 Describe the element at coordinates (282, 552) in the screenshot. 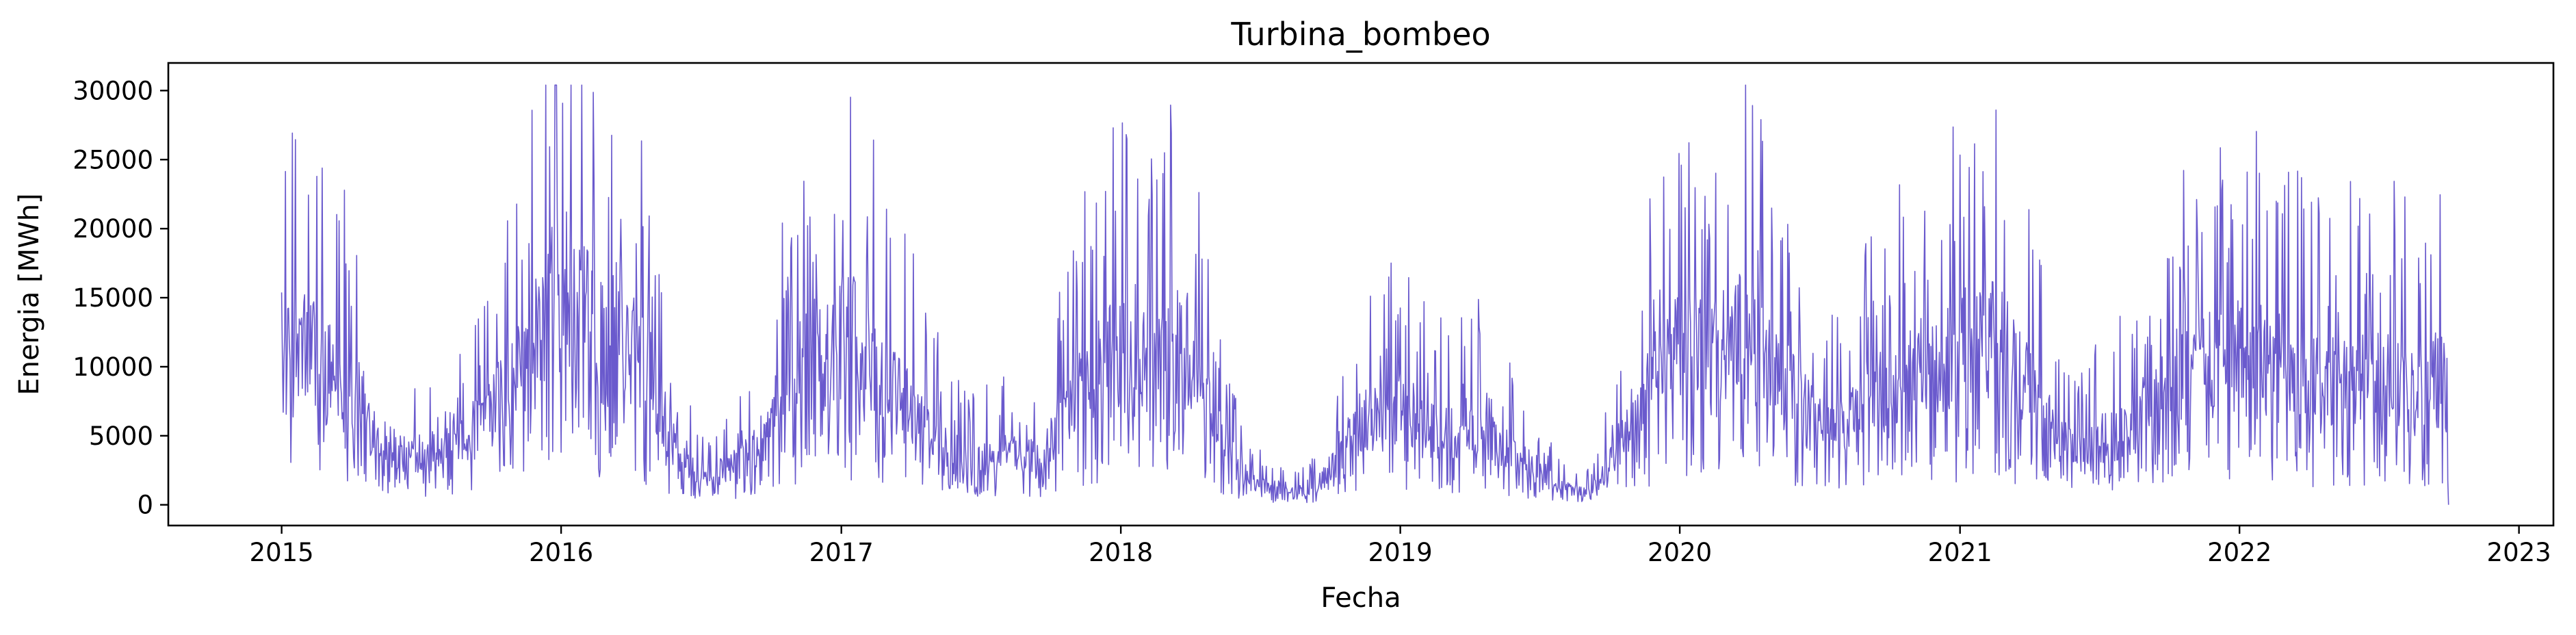

I see `x-tick-label: 2015` at that location.